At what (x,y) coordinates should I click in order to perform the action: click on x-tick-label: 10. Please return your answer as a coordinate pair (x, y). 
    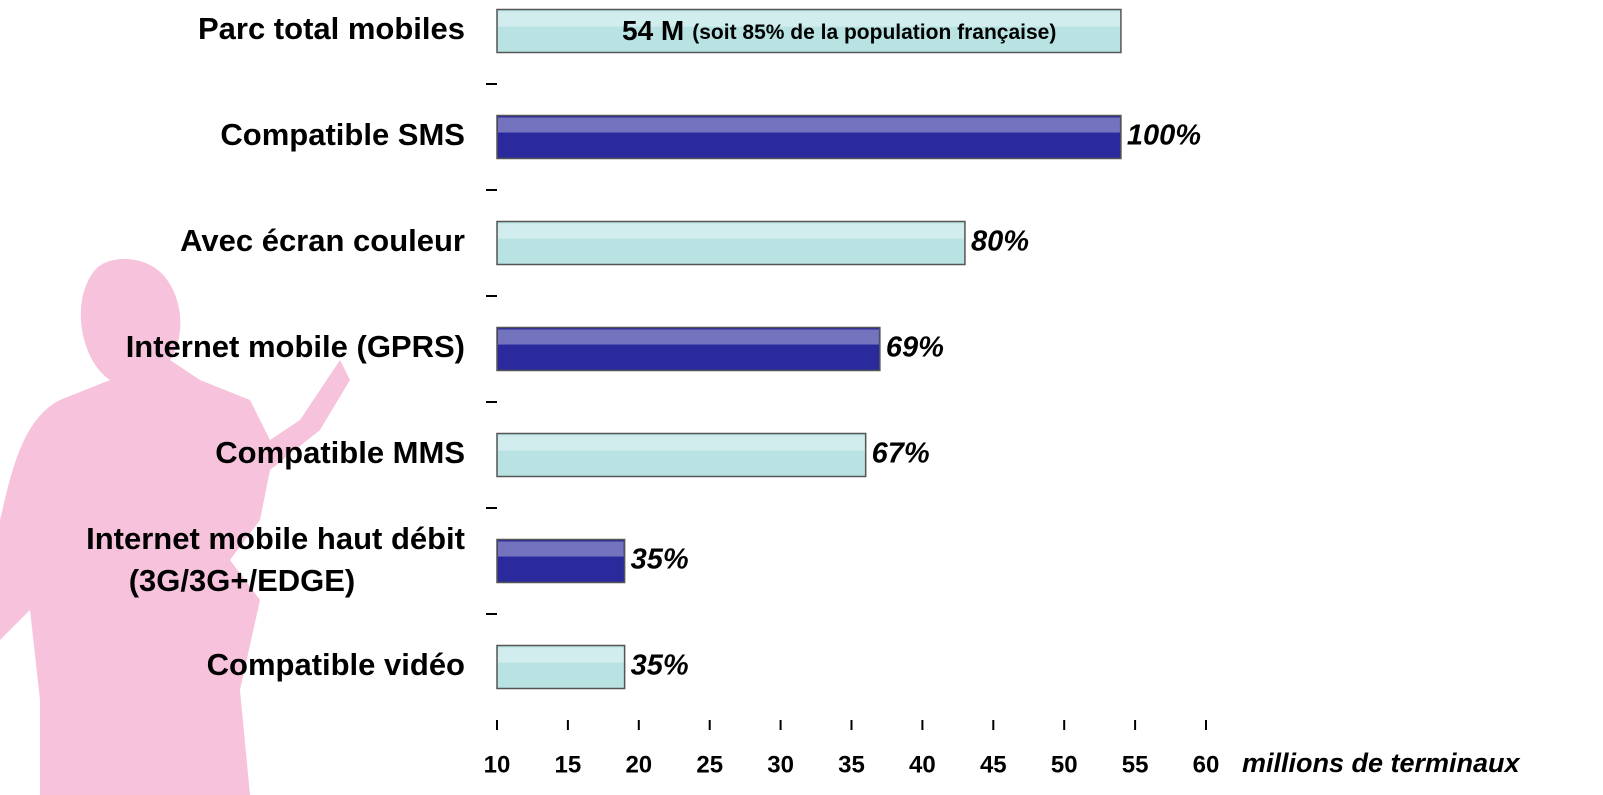
    Looking at the image, I should click on (497, 764).